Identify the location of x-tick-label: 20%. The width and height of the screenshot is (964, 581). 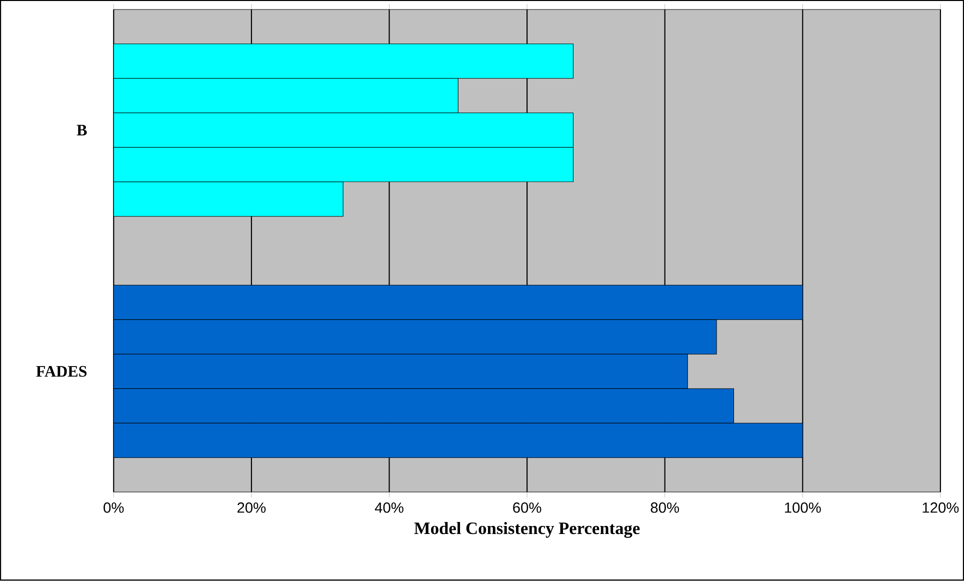
(251, 507).